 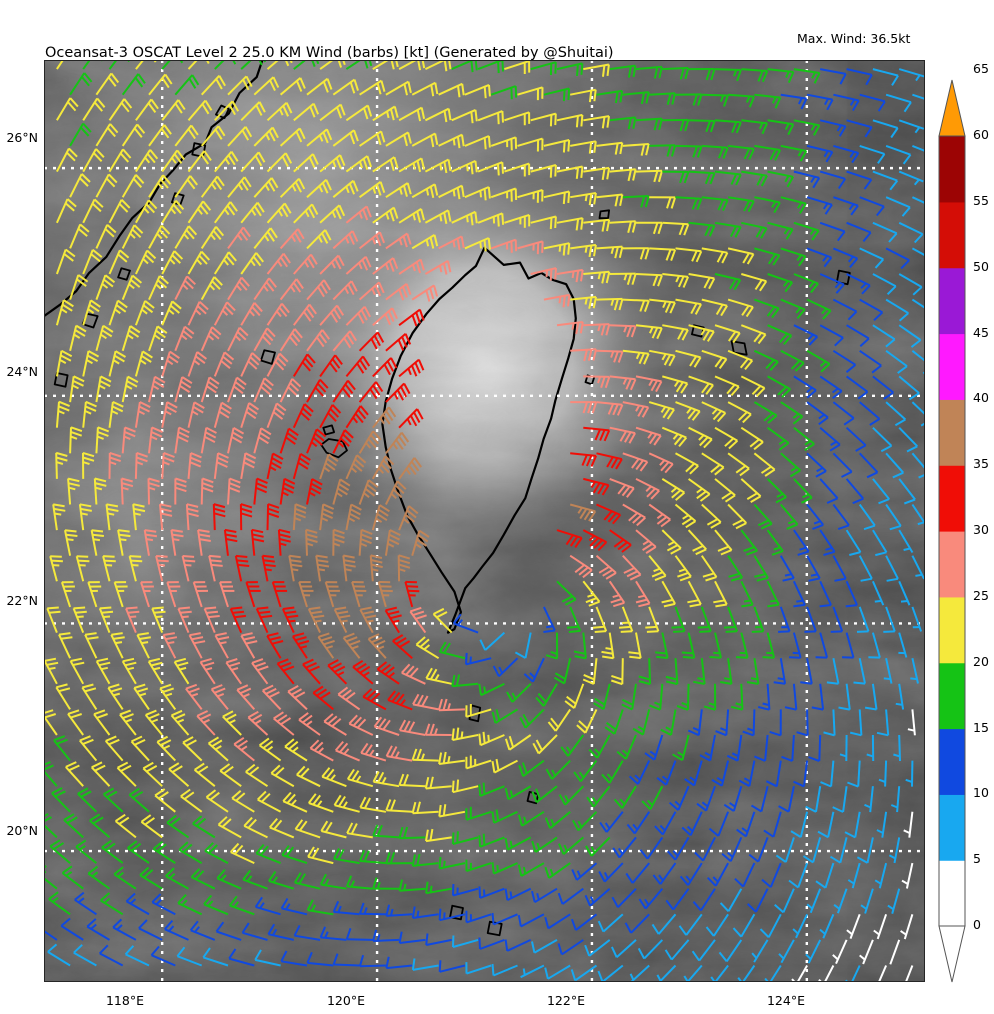 What do you see at coordinates (981, 464) in the screenshot?
I see `colorbar-tick-label: 35` at bounding box center [981, 464].